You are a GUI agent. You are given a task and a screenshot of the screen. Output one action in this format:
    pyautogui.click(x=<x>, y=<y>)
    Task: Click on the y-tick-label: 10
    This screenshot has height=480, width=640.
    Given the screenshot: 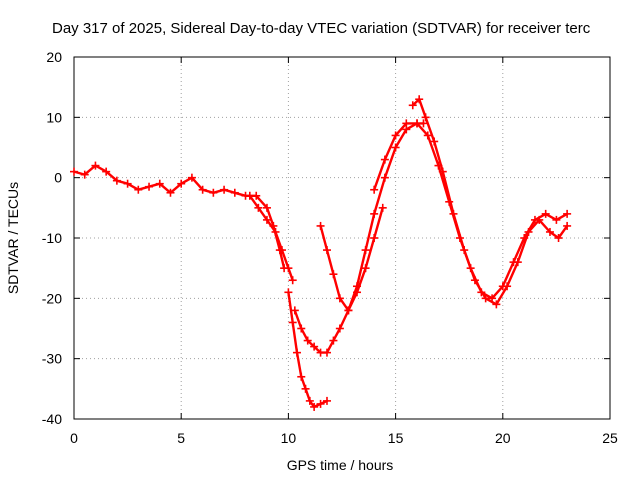 What is the action you would take?
    pyautogui.click(x=54, y=117)
    